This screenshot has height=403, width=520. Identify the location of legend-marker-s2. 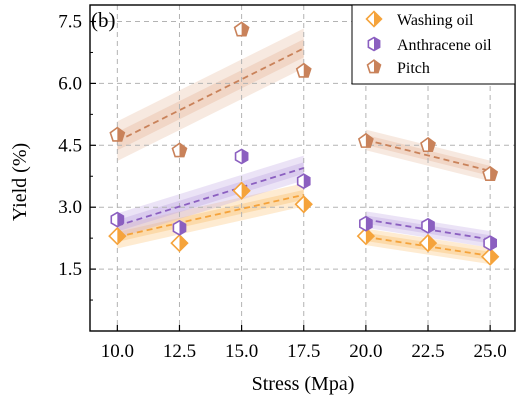
(374, 66).